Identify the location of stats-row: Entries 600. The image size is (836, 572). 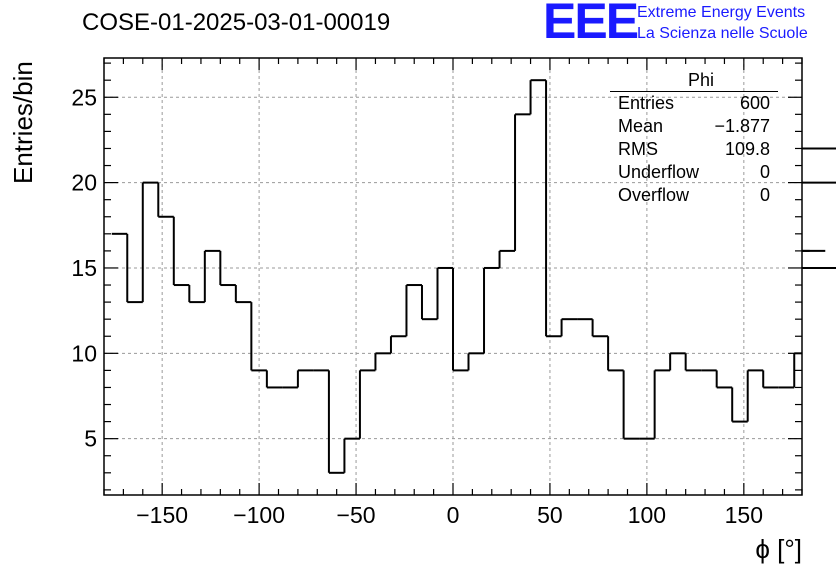
(694, 103).